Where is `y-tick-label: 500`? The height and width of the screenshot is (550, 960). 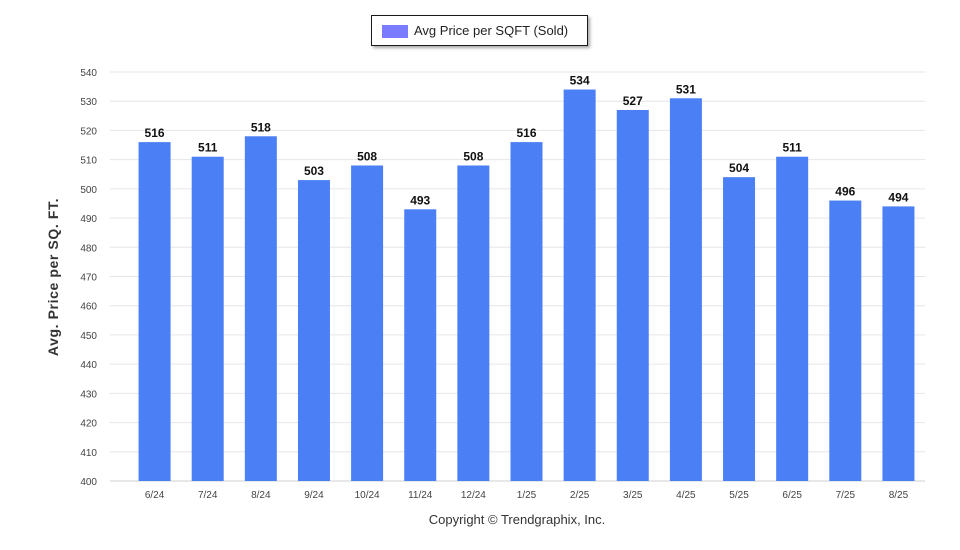
y-tick-label: 500 is located at coordinates (88, 190).